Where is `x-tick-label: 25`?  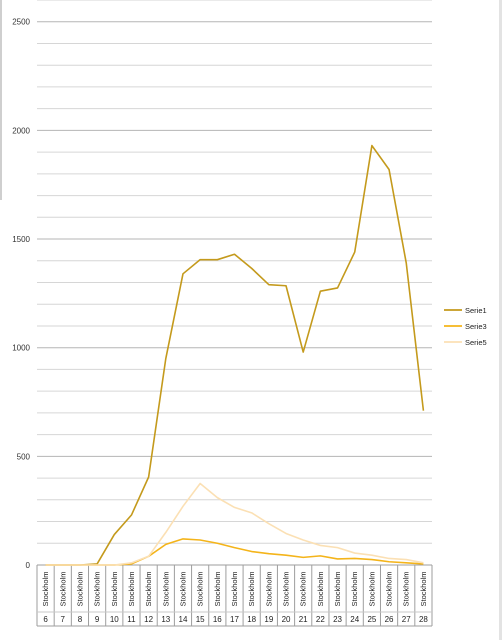
x-tick-label: 25 is located at coordinates (371, 619).